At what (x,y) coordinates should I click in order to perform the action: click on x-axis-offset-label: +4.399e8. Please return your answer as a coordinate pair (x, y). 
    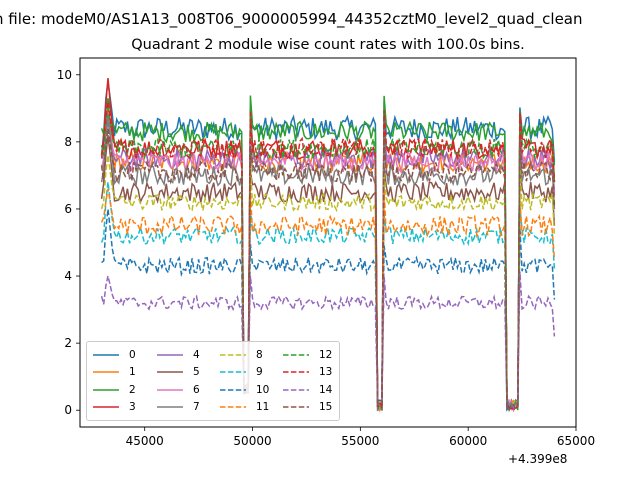
    Looking at the image, I should click on (538, 459).